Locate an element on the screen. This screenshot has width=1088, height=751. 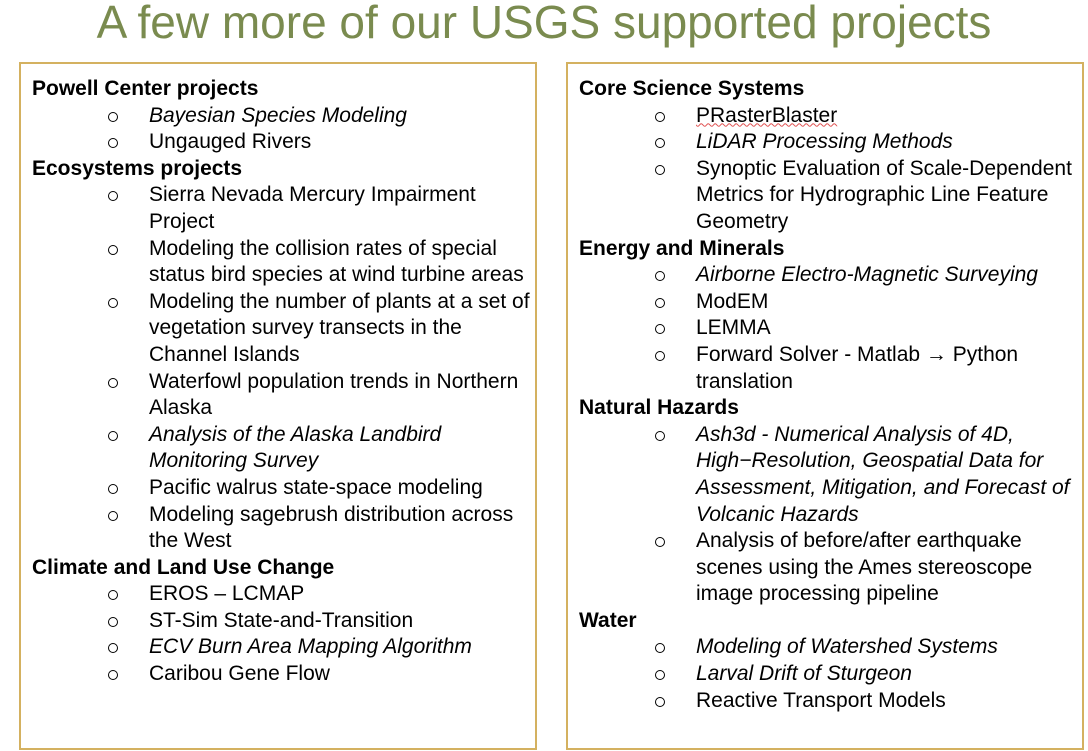
section-heading: Climate and Land Use Change is located at coordinates (183, 567).